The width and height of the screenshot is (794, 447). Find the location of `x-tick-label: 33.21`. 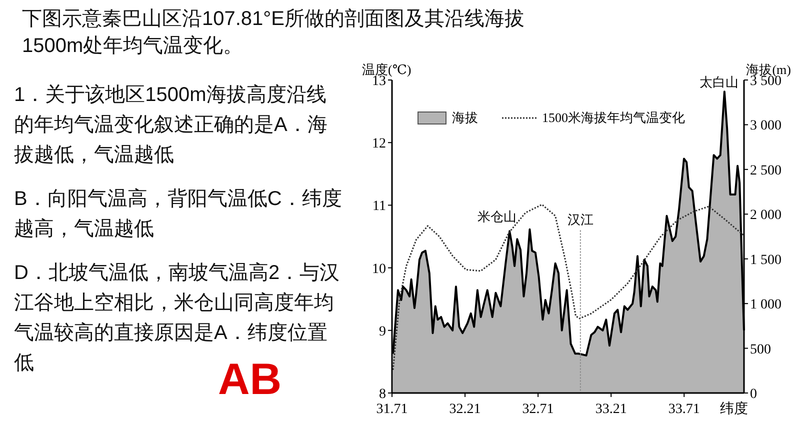

x-tick-label: 33.21 is located at coordinates (611, 409).